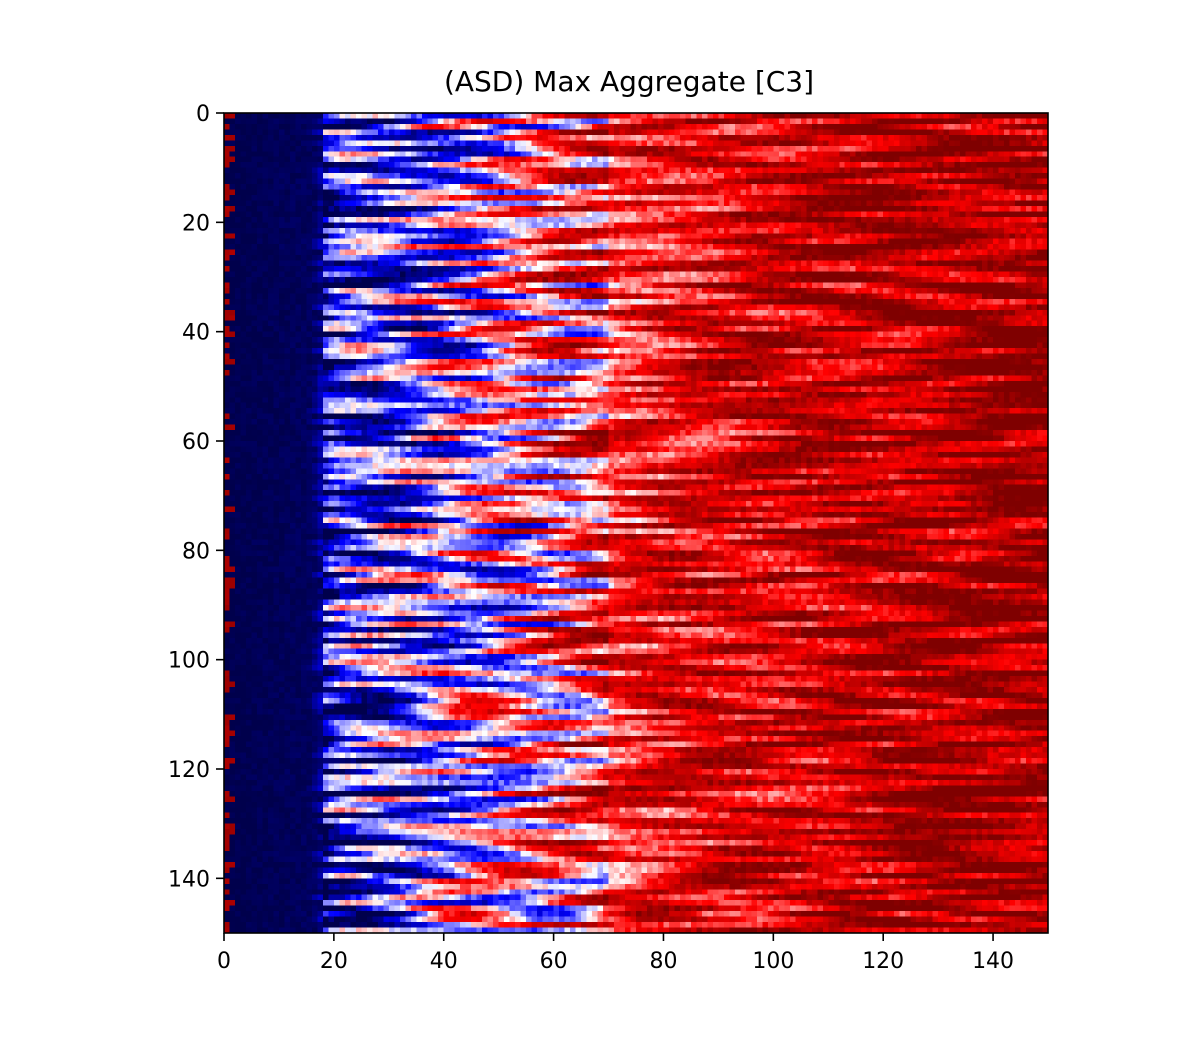 The image size is (1196, 1051). What do you see at coordinates (663, 961) in the screenshot?
I see `x-tick-label: 80` at bounding box center [663, 961].